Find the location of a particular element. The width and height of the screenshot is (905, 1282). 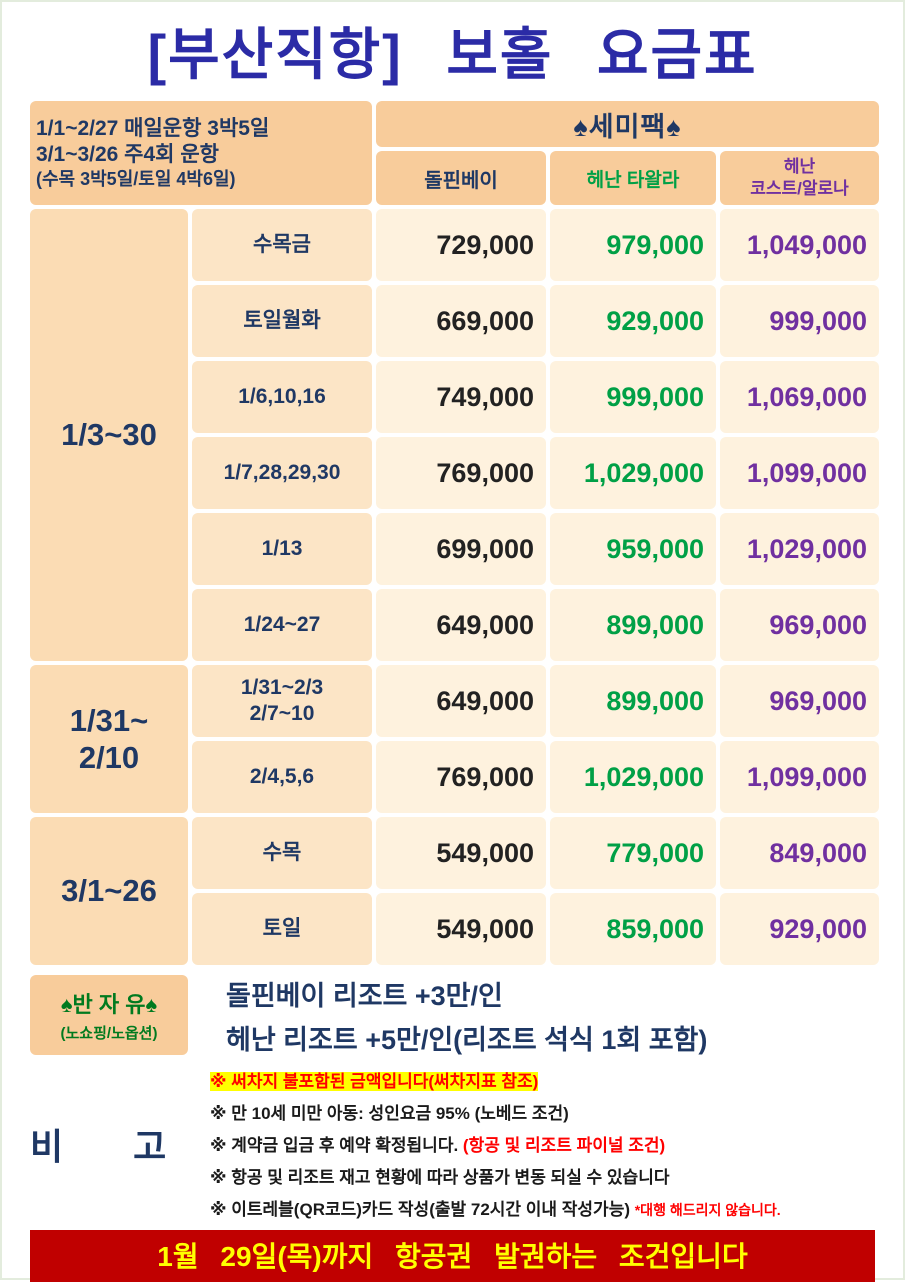

day-cell: 1/31~2/3 2/7~10 is located at coordinates (282, 701).